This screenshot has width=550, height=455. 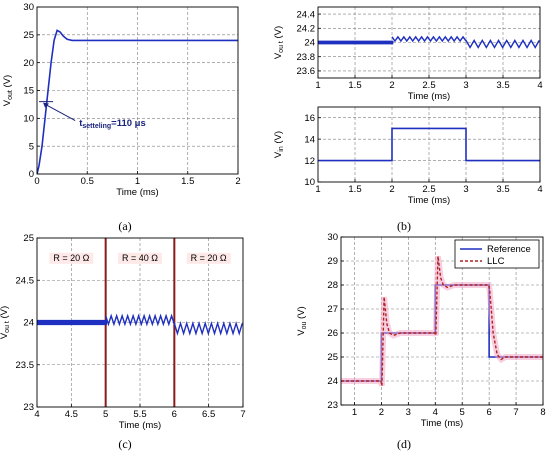 I want to click on load-label: R = 40 Ω, so click(x=140, y=258).